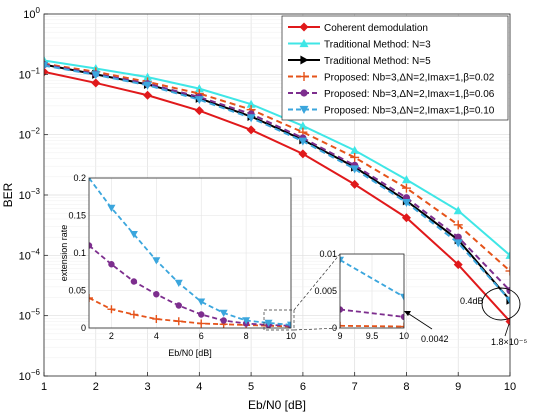 This screenshot has width=550, height=418. What do you see at coordinates (359, 61) in the screenshot?
I see `legend-item-n5: Traditional Method: N=5` at bounding box center [359, 61].